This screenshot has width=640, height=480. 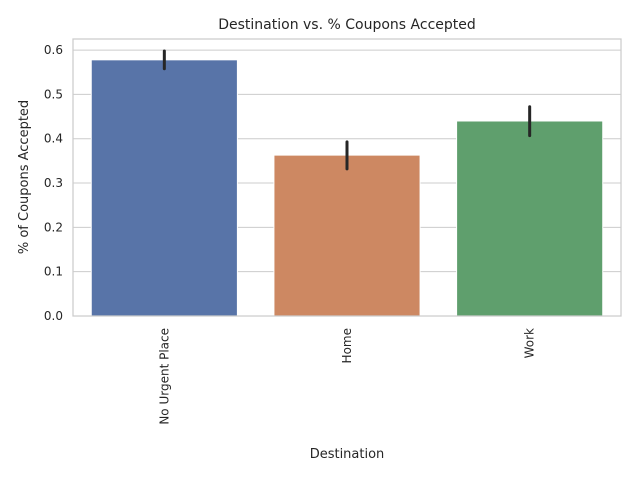 I want to click on y-tick-label: 0.5, so click(x=53, y=94).